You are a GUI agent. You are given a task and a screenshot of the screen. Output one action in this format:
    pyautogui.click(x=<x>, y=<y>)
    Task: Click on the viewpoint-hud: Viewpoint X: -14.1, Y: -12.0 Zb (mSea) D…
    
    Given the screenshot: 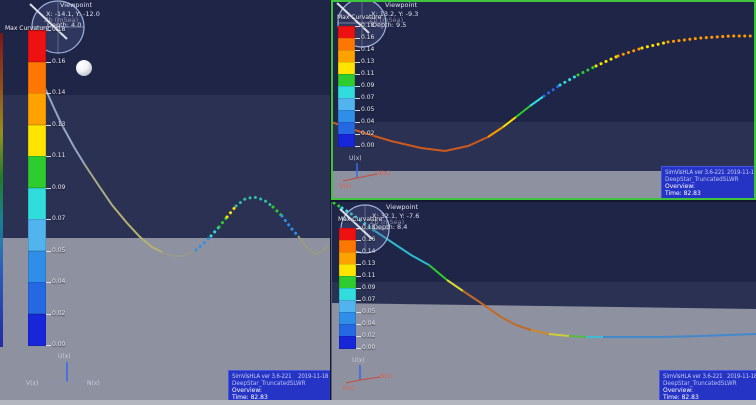 What is the action you would take?
    pyautogui.click(x=114, y=18)
    